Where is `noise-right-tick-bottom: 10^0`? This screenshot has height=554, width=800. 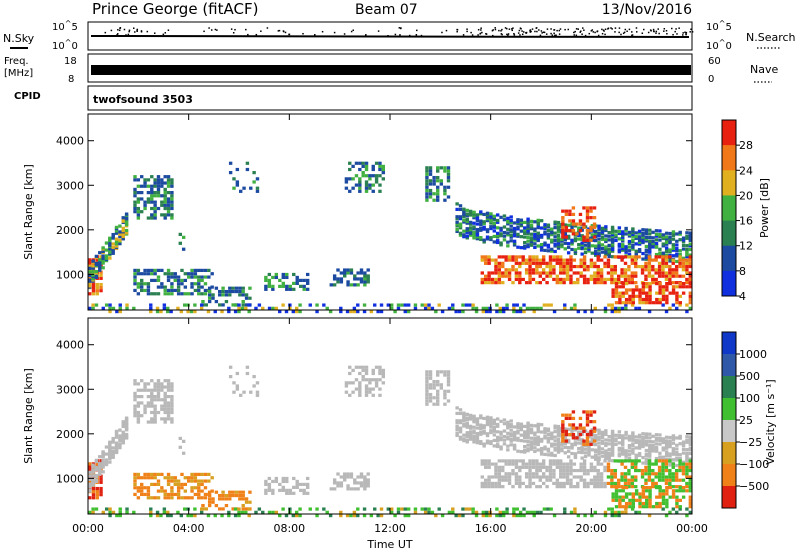 noise-right-tick-bottom: 10^0 is located at coordinates (719, 45).